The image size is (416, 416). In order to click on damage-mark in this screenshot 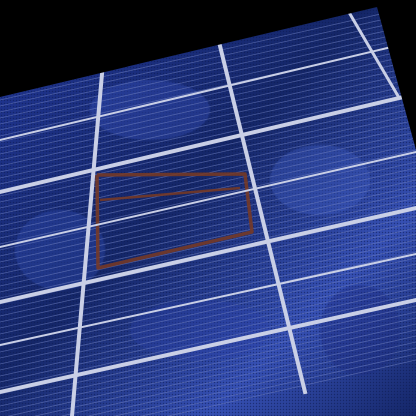, I will do `click(174, 221)`.